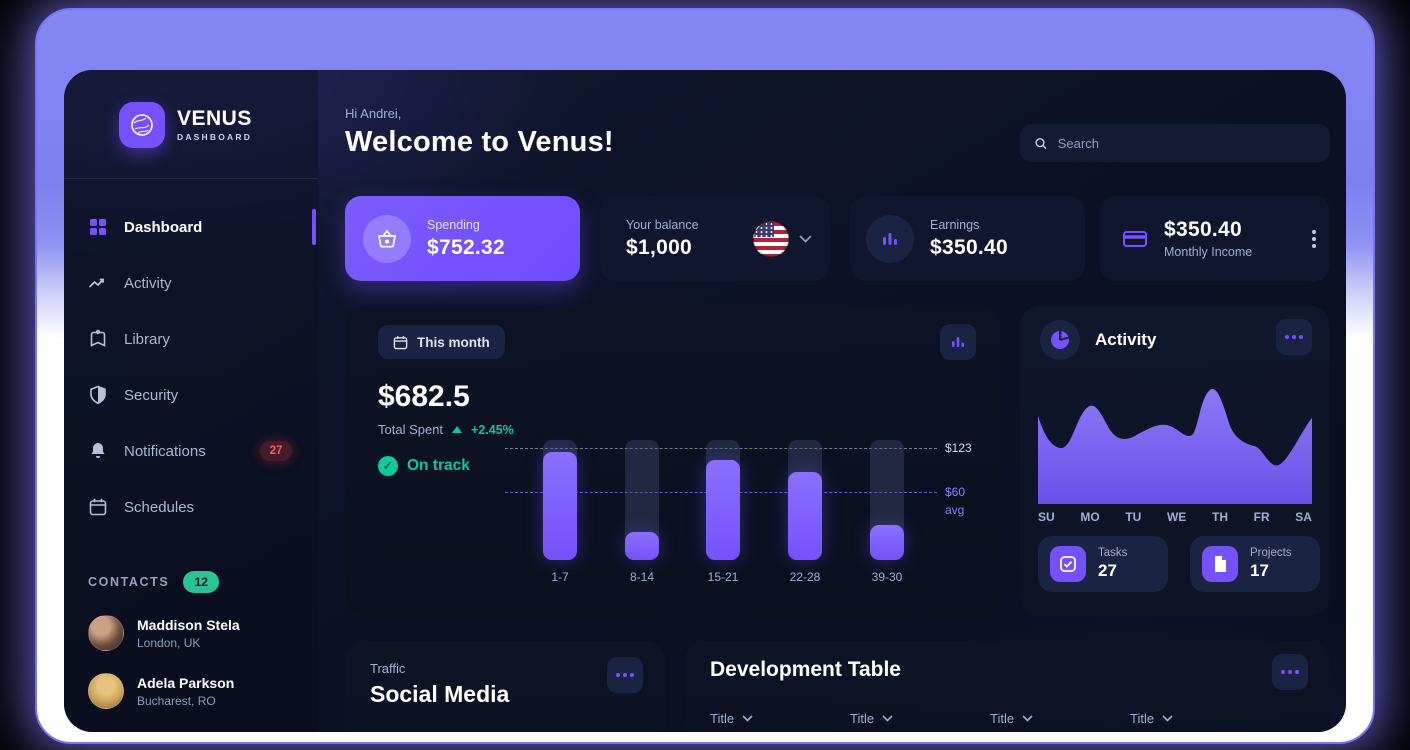 The image size is (1410, 750). Describe the element at coordinates (721, 448) in the screenshot. I see `max-reference-line` at that location.